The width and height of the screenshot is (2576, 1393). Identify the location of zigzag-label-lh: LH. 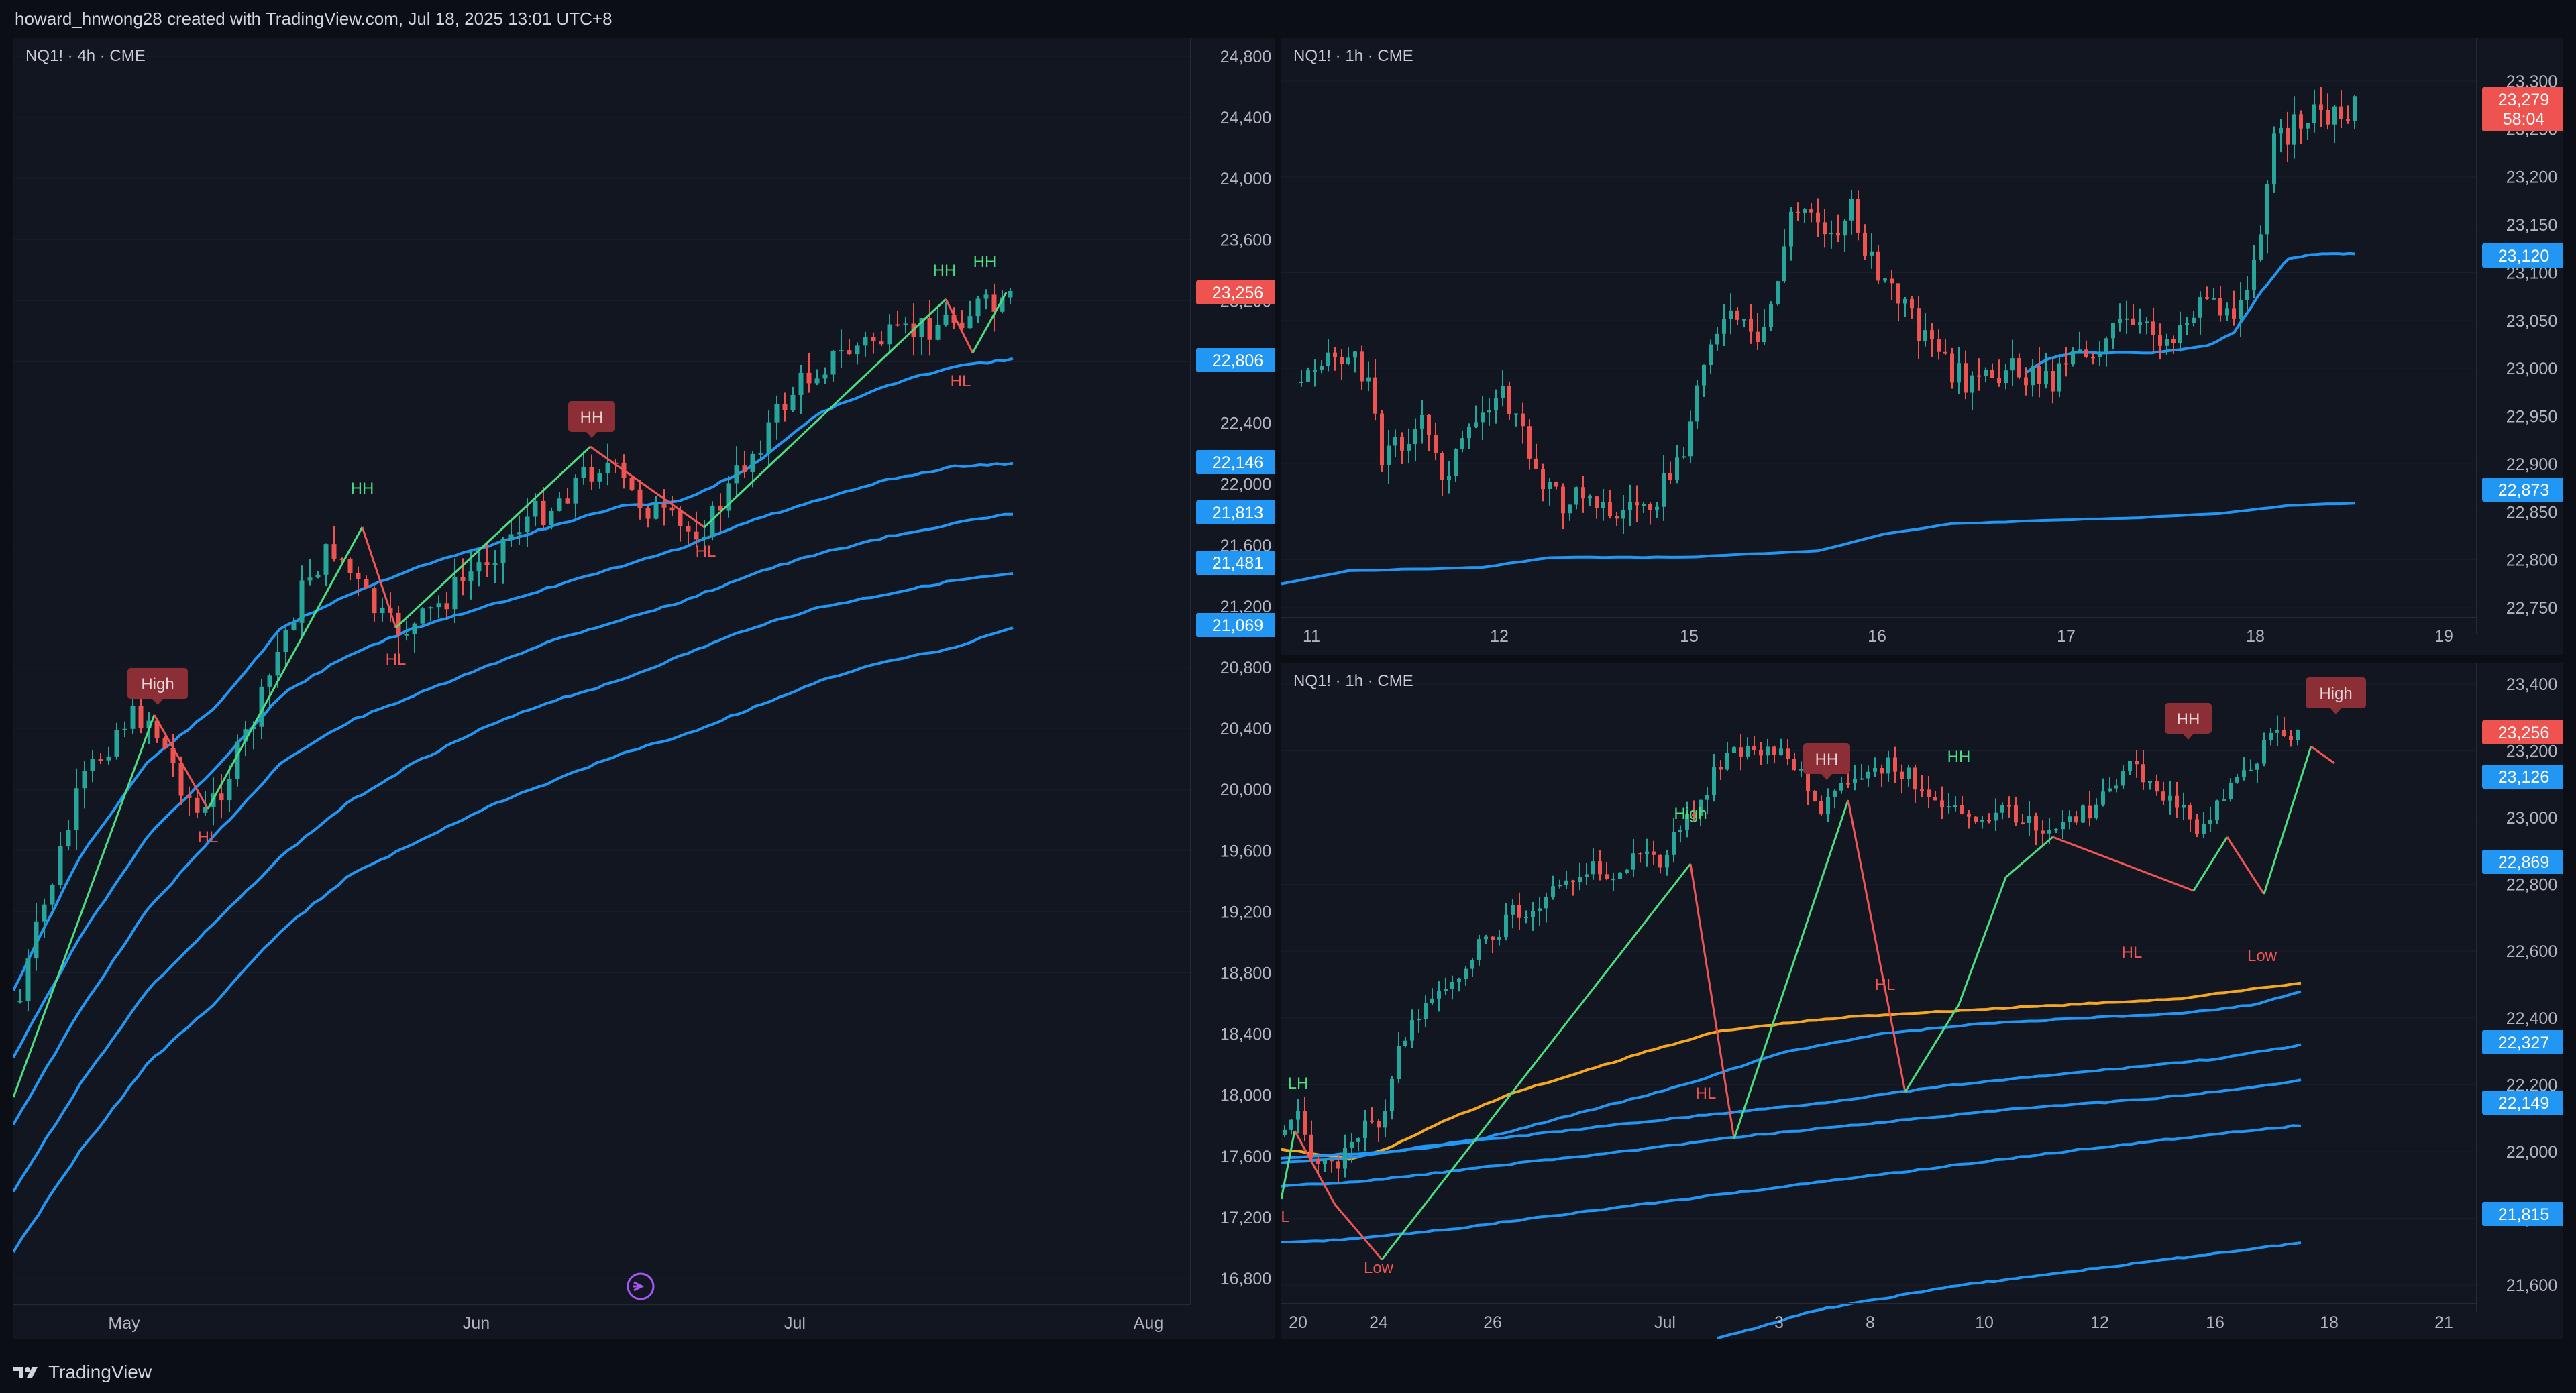
(1298, 1083).